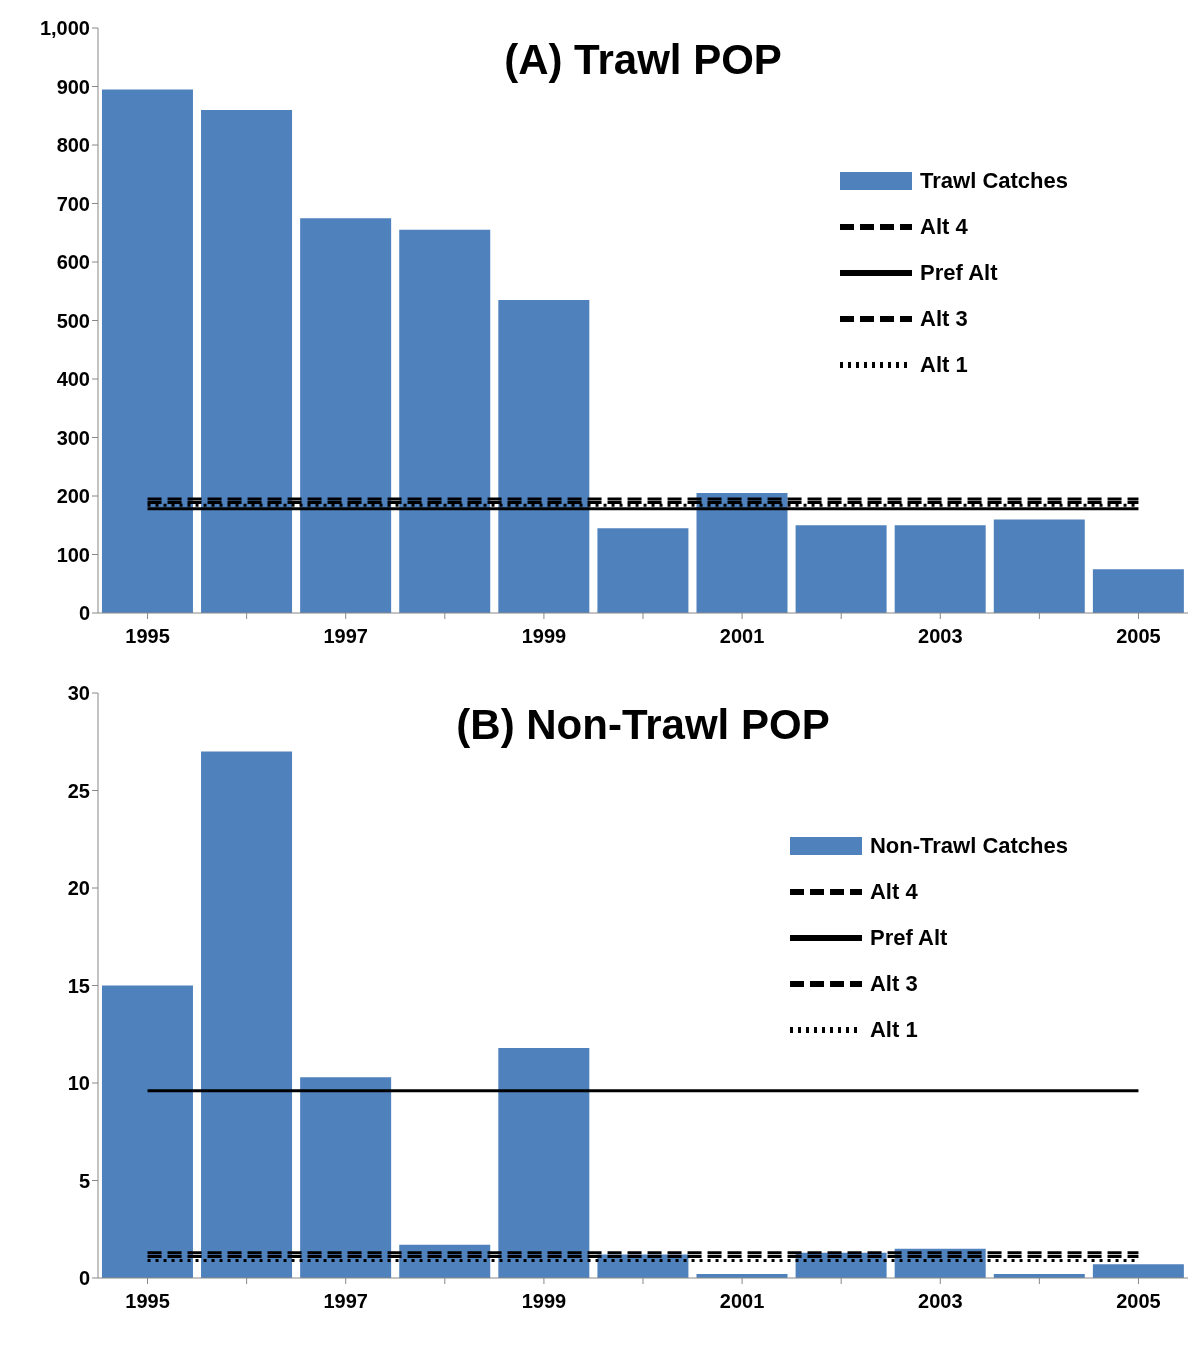 The height and width of the screenshot is (1361, 1203). Describe the element at coordinates (73, 262) in the screenshot. I see `y-tick-label: 600` at that location.